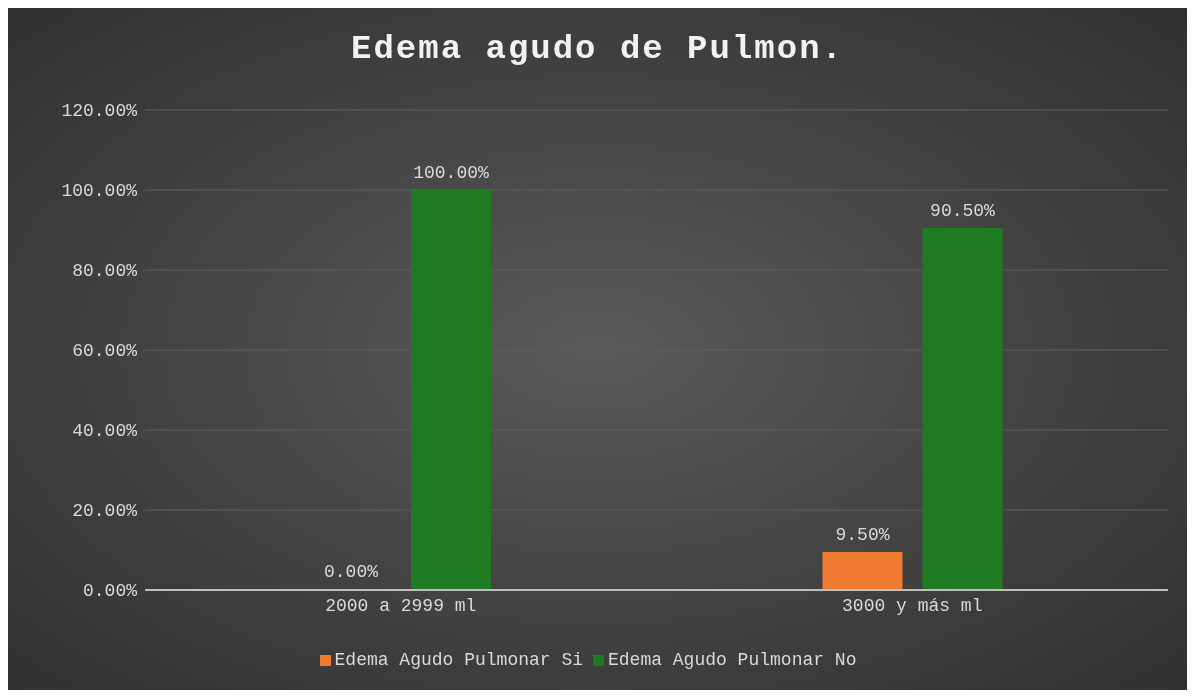 This screenshot has width=1195, height=698. I want to click on data-label: 0.00%, so click(351, 572).